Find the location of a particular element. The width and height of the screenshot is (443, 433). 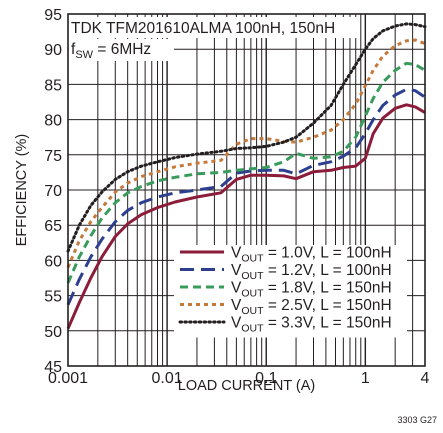

subtitle-rest: = 6MHz is located at coordinates (122, 49).